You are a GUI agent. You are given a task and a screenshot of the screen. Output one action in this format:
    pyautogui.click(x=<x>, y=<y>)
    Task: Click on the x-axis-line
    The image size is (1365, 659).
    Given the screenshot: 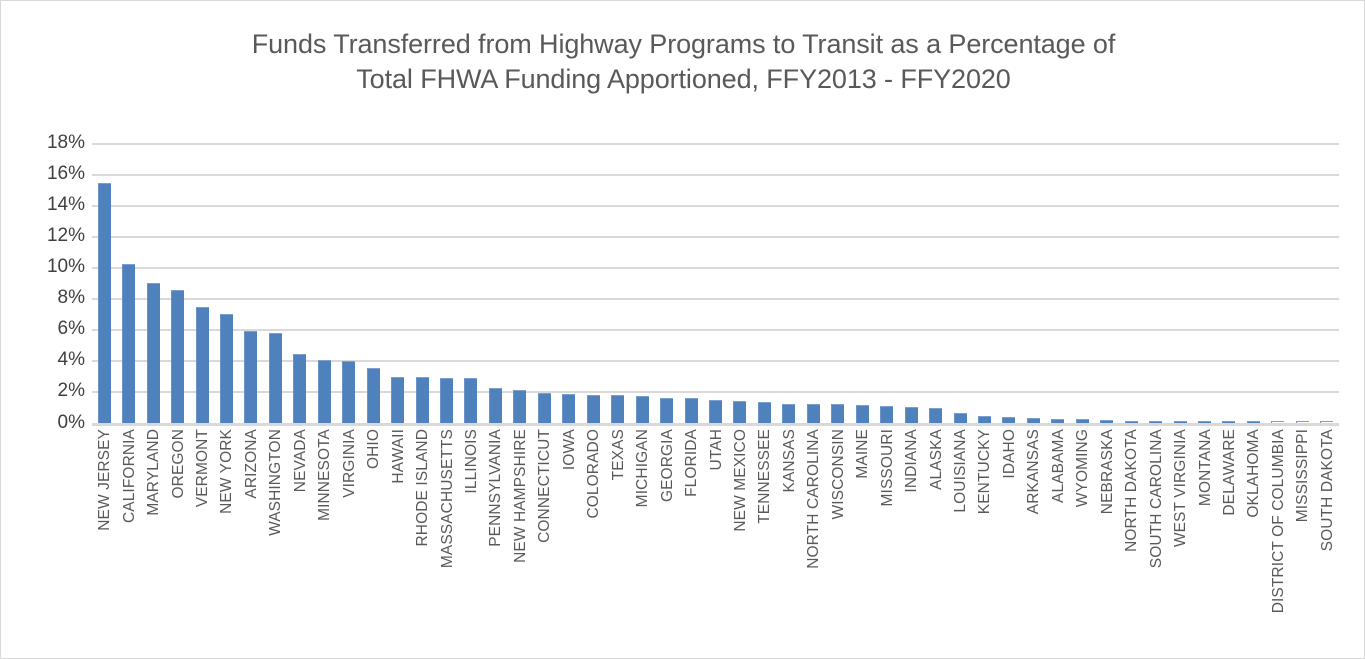 What is the action you would take?
    pyautogui.click(x=715, y=424)
    